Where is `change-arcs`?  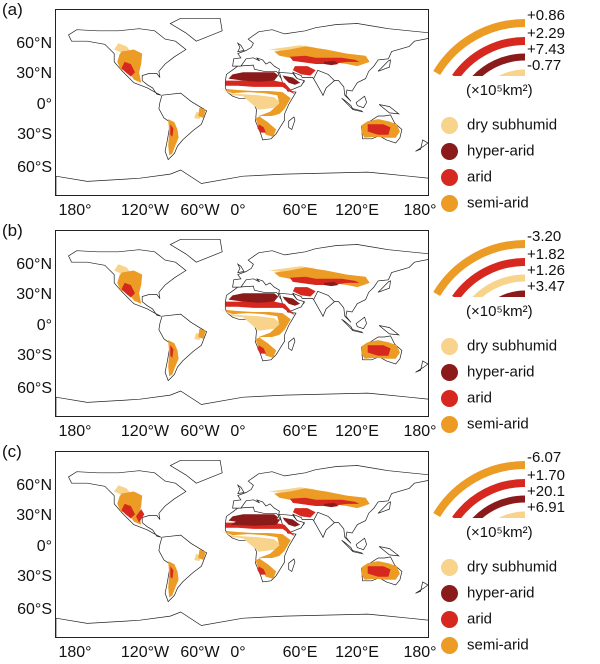
change-arcs is located at coordinates (479, 275).